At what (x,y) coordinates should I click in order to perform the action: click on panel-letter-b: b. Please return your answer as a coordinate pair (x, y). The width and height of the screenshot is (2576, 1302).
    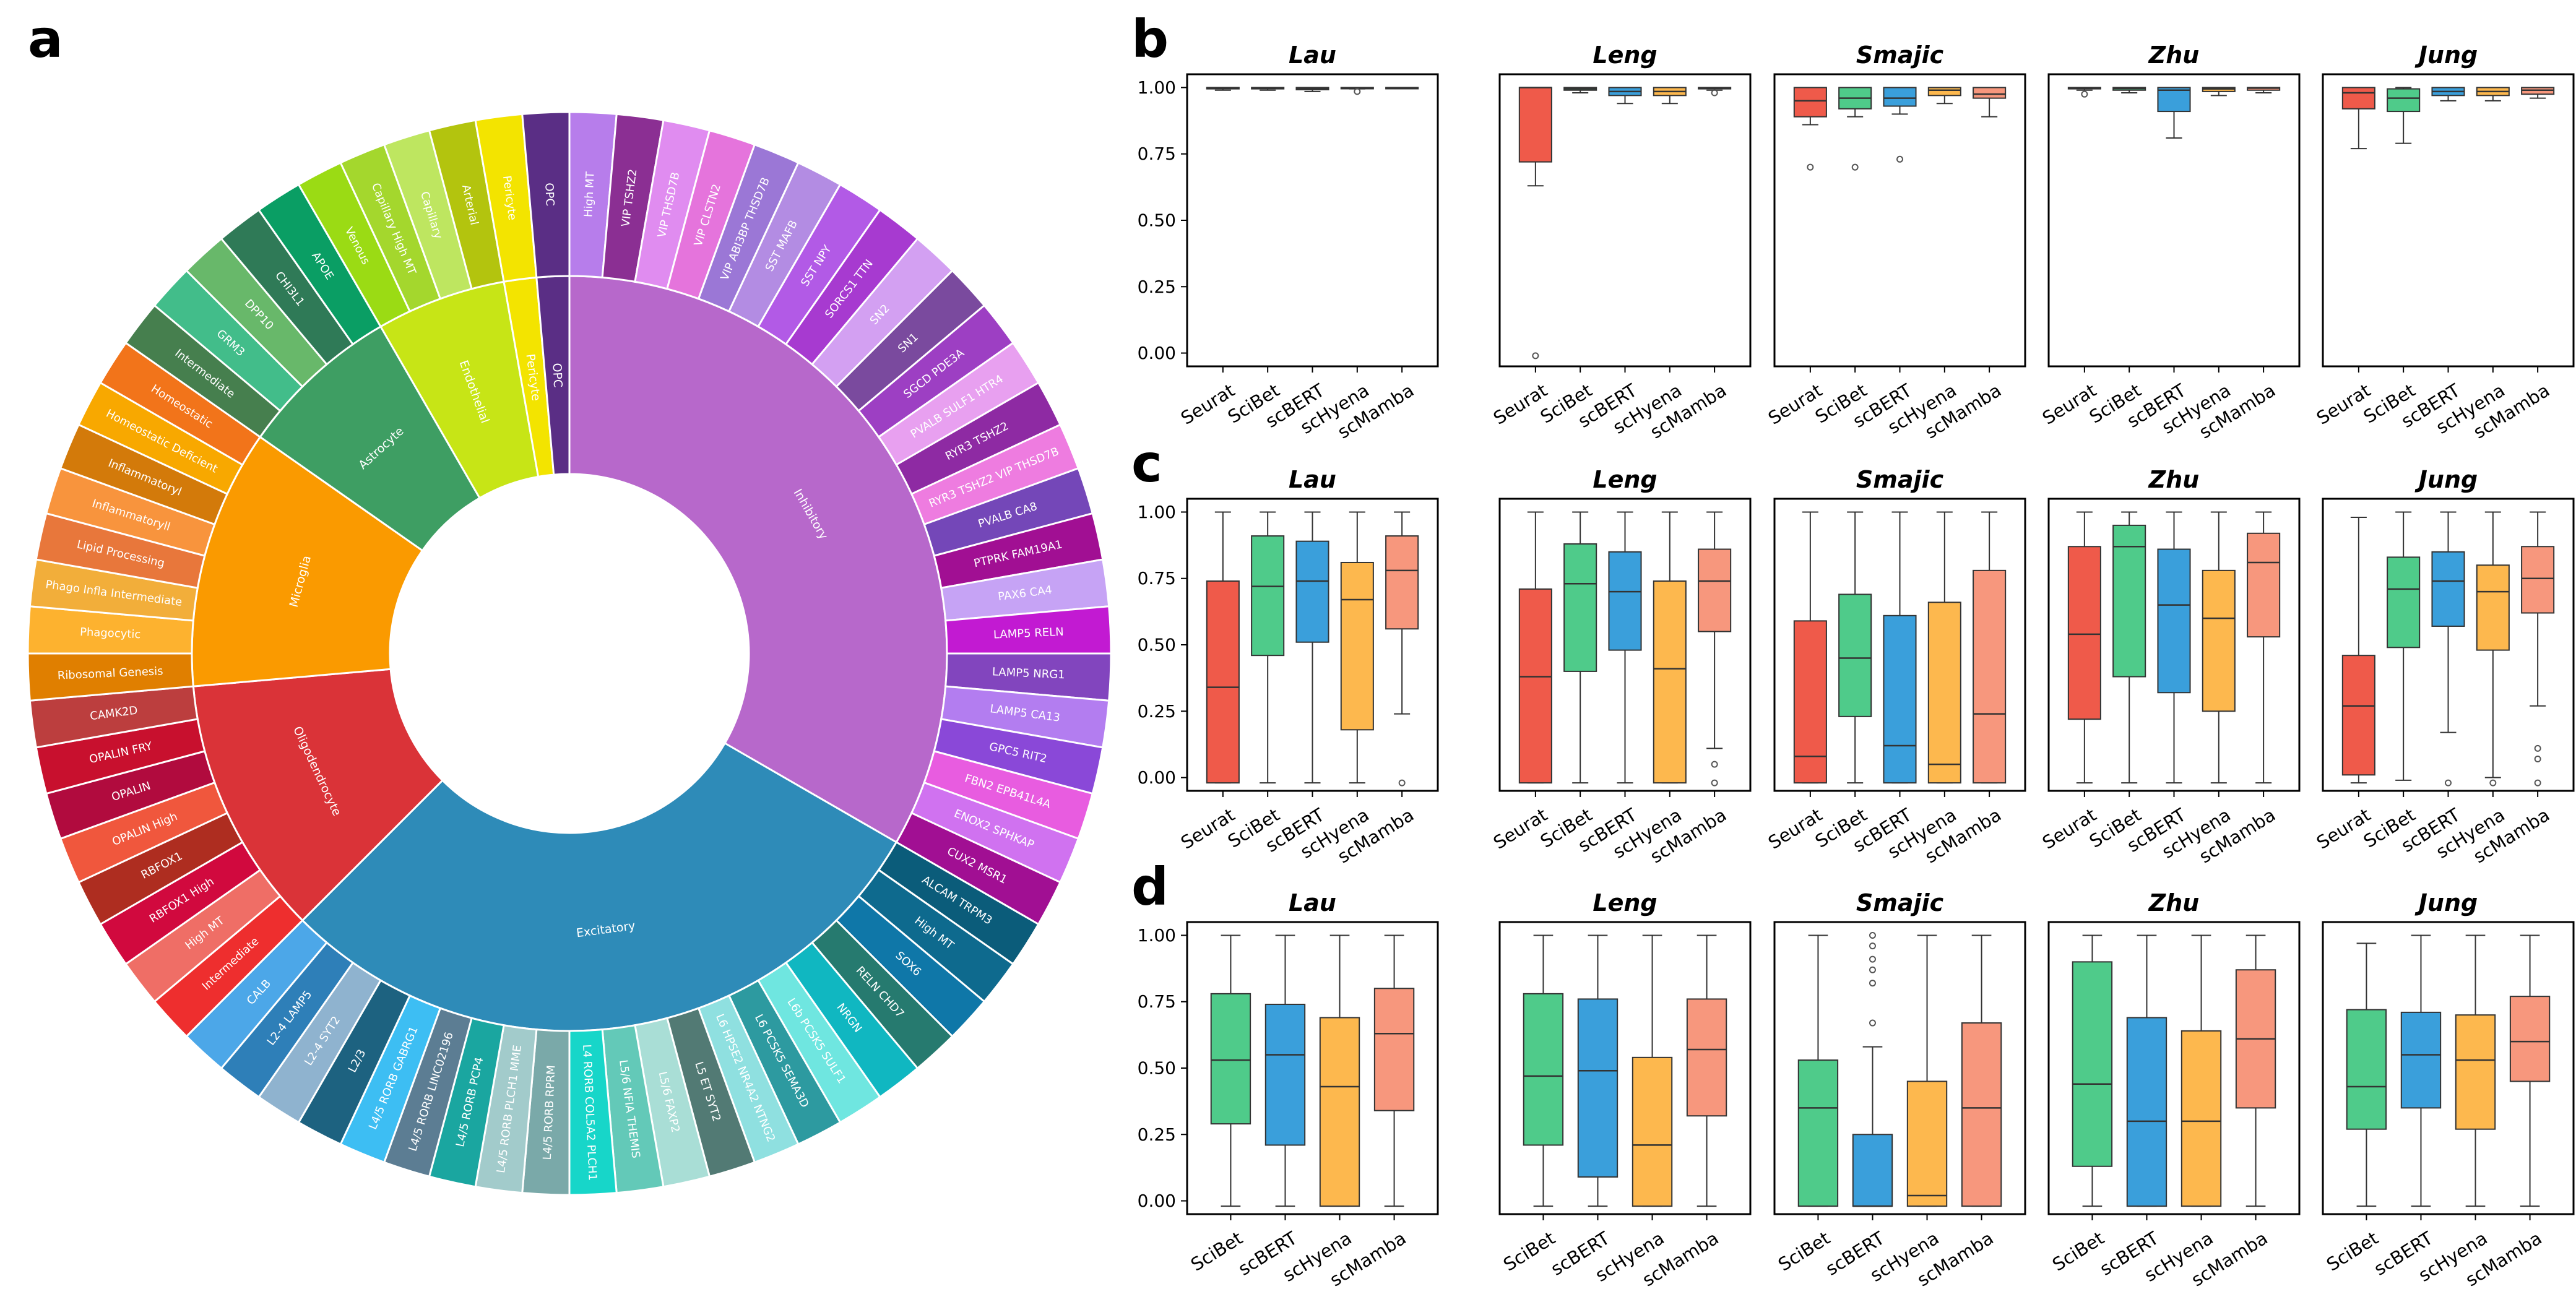
    Looking at the image, I should click on (1150, 39).